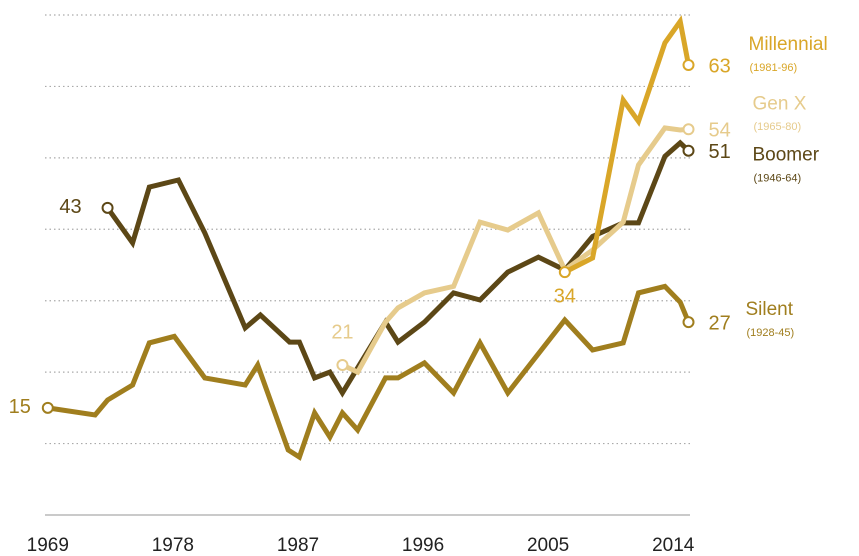 The width and height of the screenshot is (859, 556). What do you see at coordinates (770, 309) in the screenshot?
I see `legend-name: Silent` at bounding box center [770, 309].